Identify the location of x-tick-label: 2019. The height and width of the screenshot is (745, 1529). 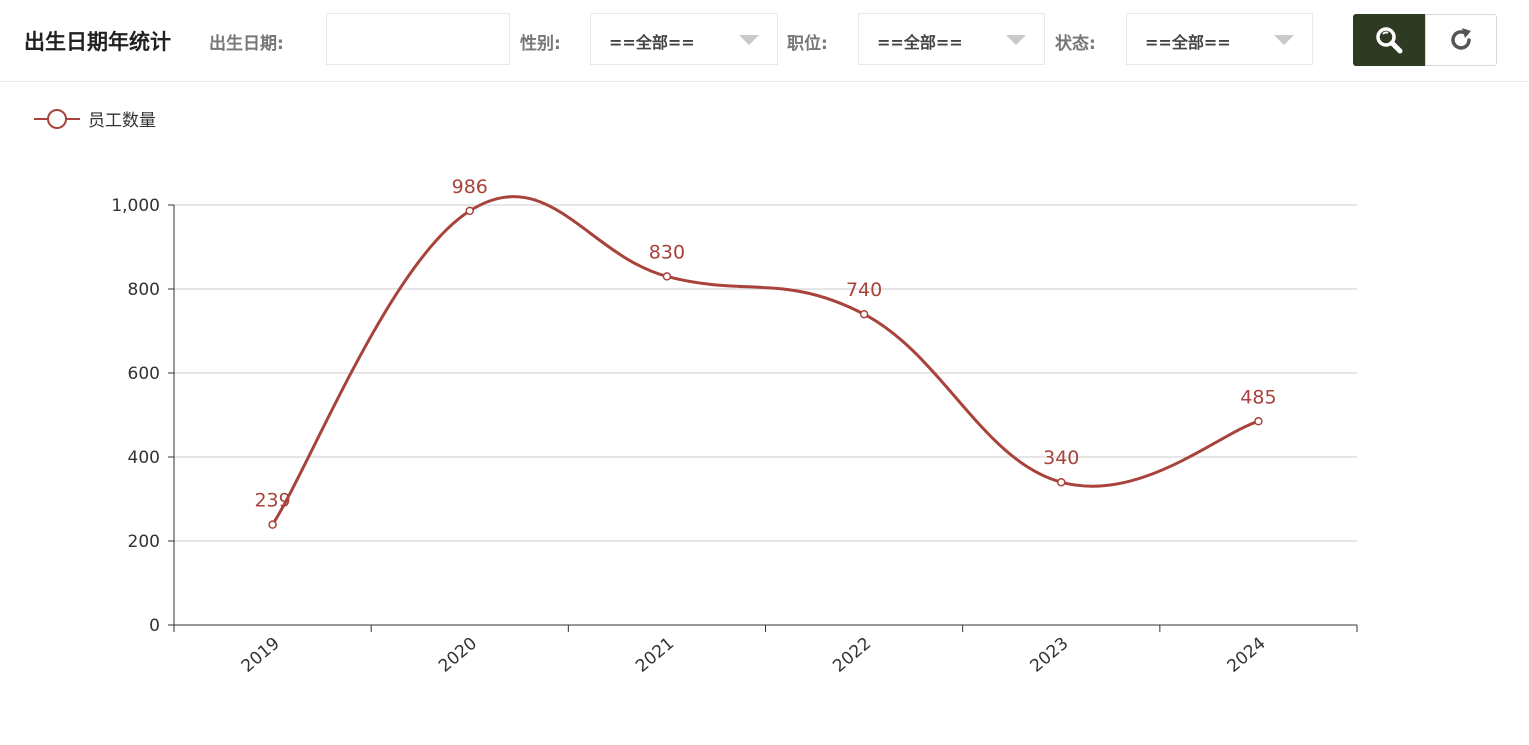
(261, 655).